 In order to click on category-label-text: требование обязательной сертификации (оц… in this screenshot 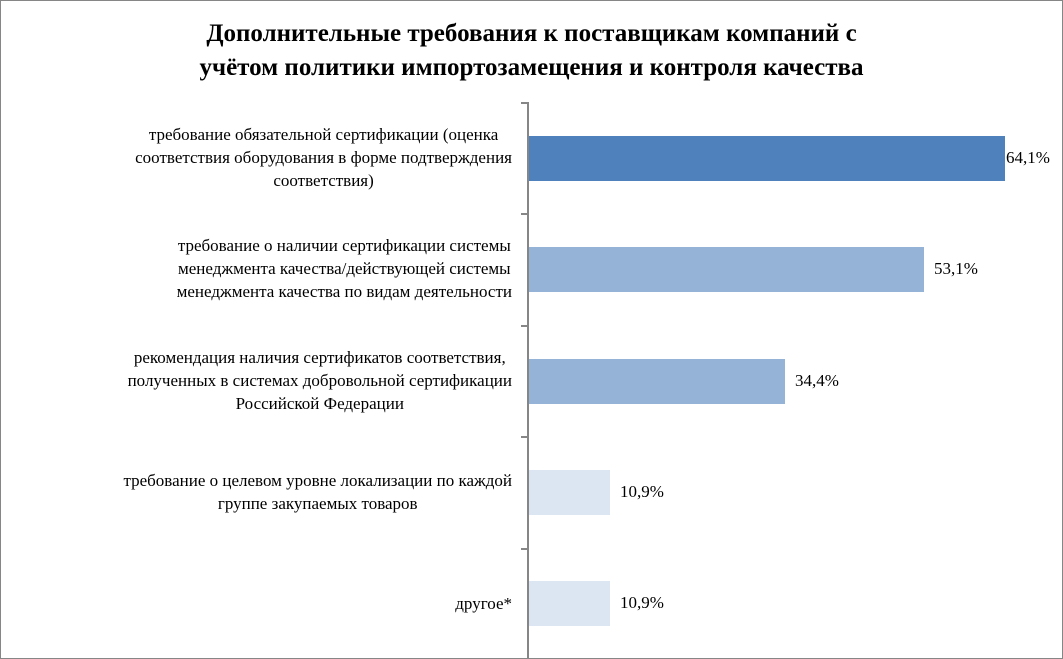, I will do `click(323, 157)`.